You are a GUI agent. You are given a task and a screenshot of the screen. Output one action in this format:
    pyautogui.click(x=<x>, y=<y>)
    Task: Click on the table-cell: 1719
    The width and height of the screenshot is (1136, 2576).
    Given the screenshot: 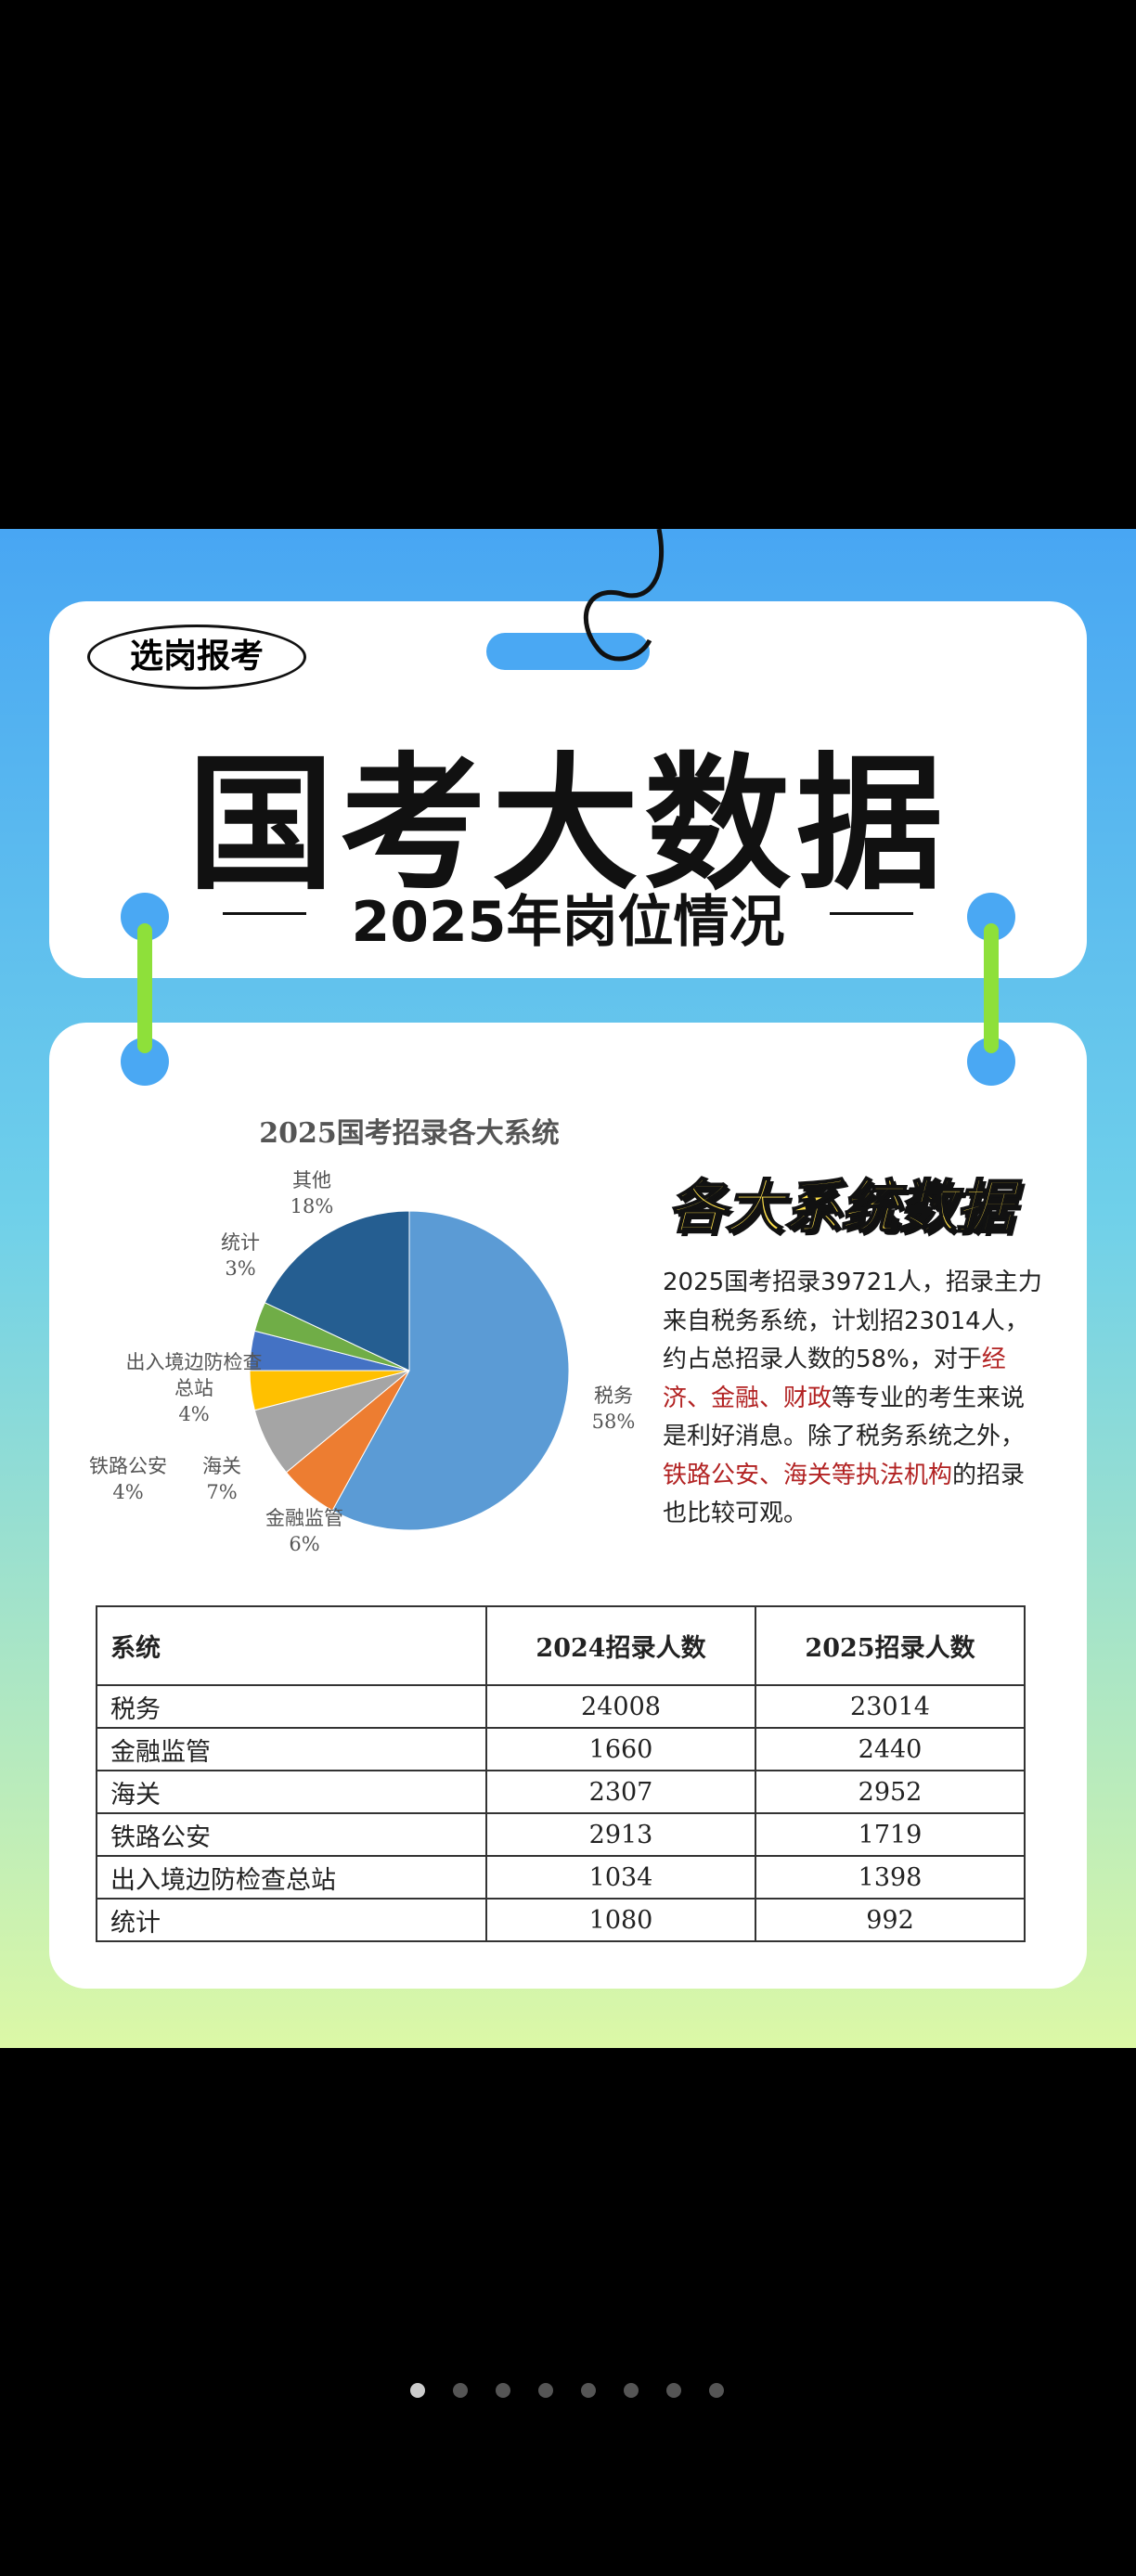 What is the action you would take?
    pyautogui.click(x=890, y=1834)
    